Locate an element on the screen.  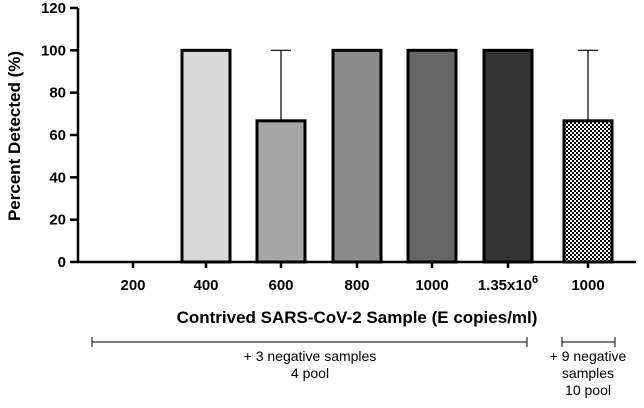
error-bars is located at coordinates (434, 85).